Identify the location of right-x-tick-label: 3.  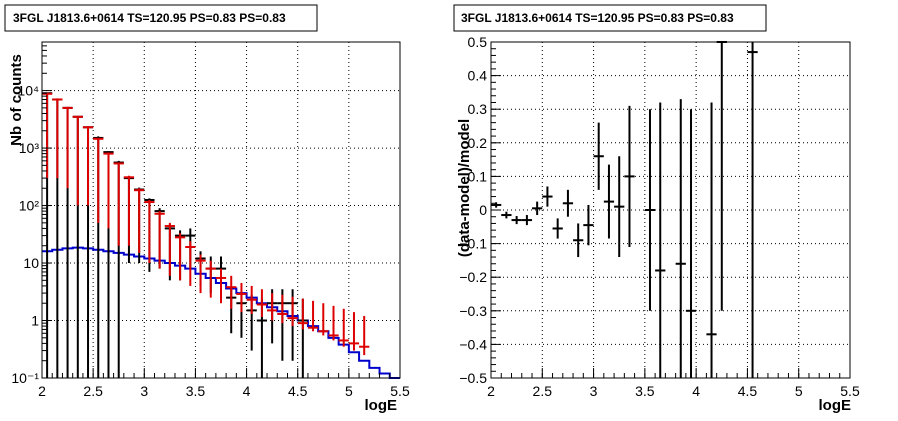
(594, 391).